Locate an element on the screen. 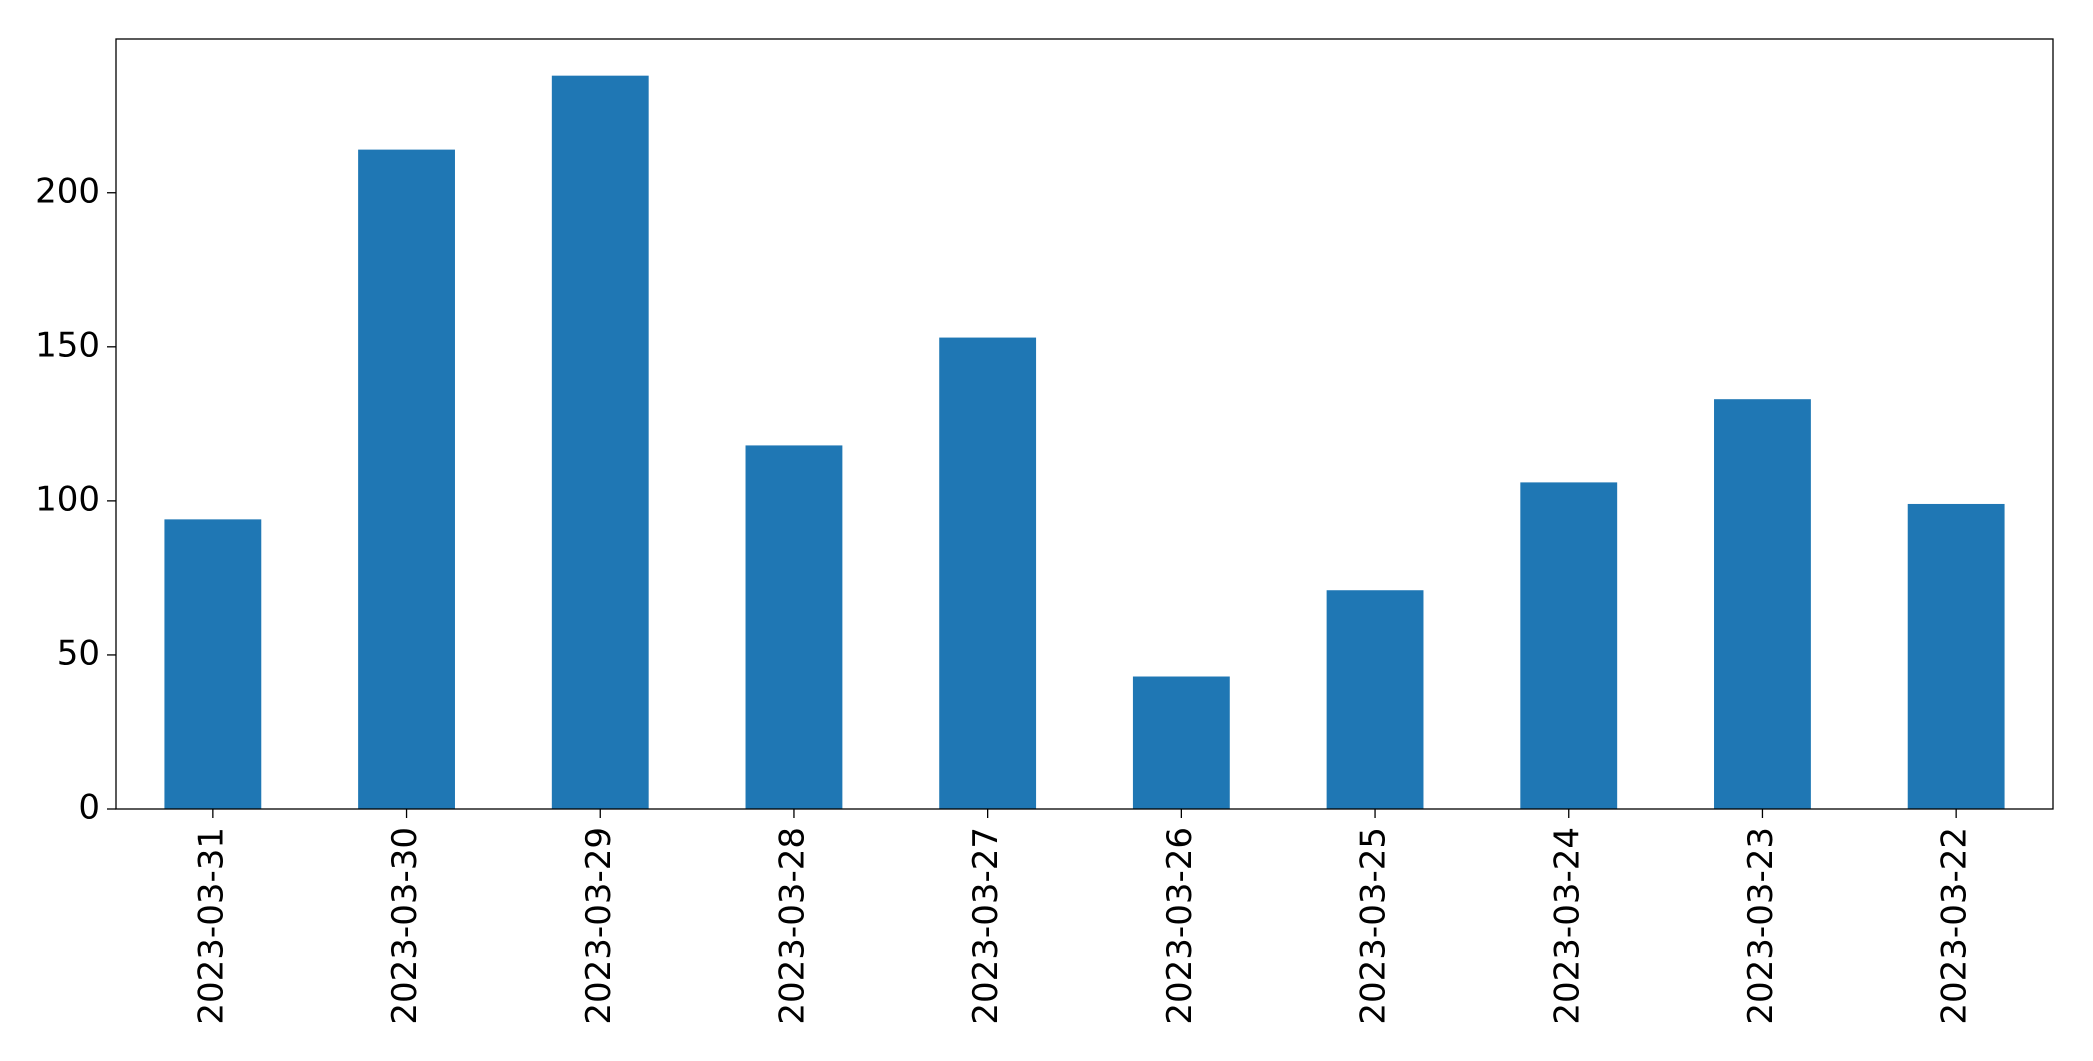 The height and width of the screenshot is (1061, 2093). y-tick-label: 50 is located at coordinates (78, 653).